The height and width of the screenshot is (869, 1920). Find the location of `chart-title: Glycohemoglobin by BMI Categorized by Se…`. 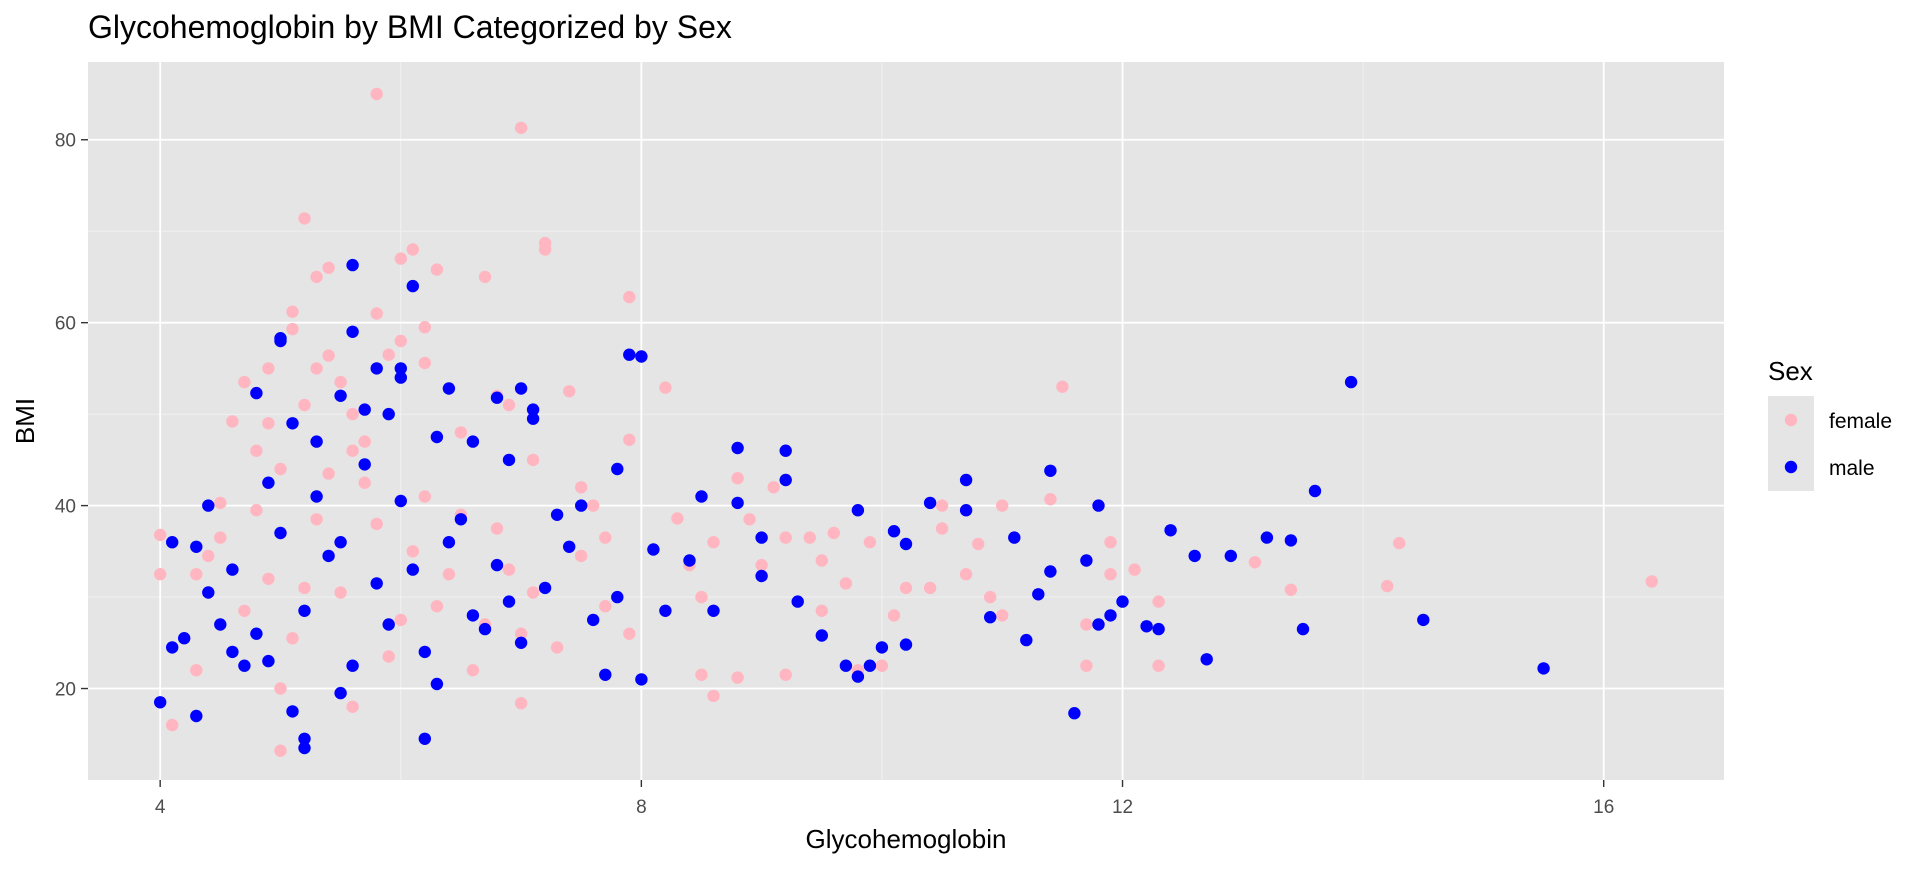

chart-title: Glycohemoglobin by BMI Categorized by Se… is located at coordinates (410, 27).